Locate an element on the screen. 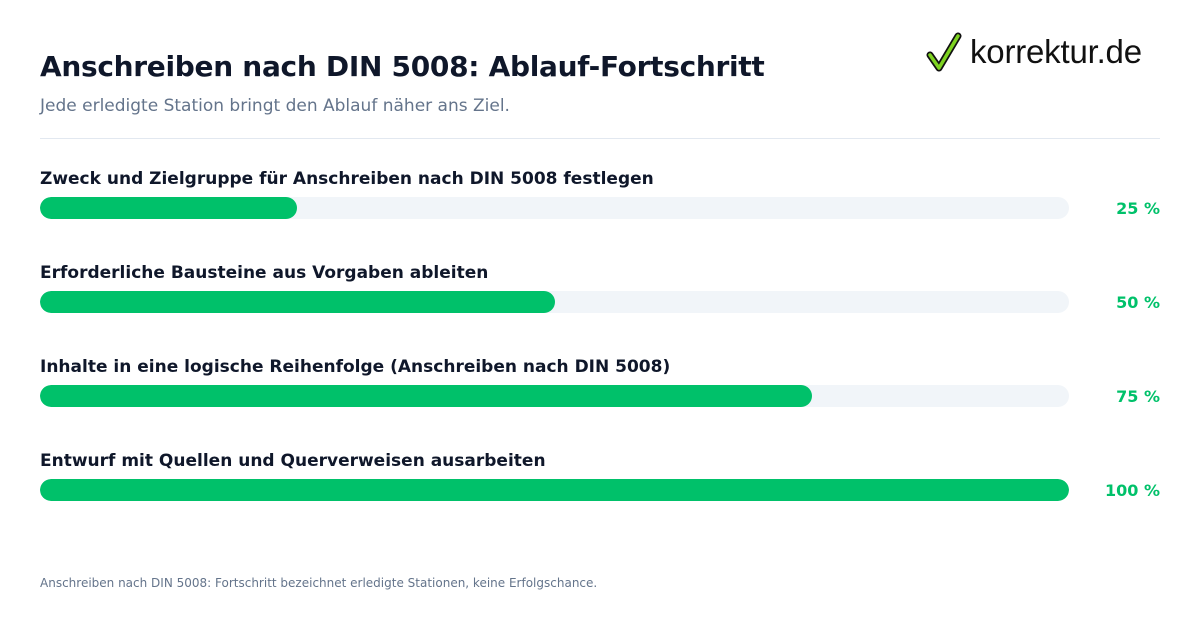 The image size is (1200, 630). value-label: 50 % is located at coordinates (1138, 302).